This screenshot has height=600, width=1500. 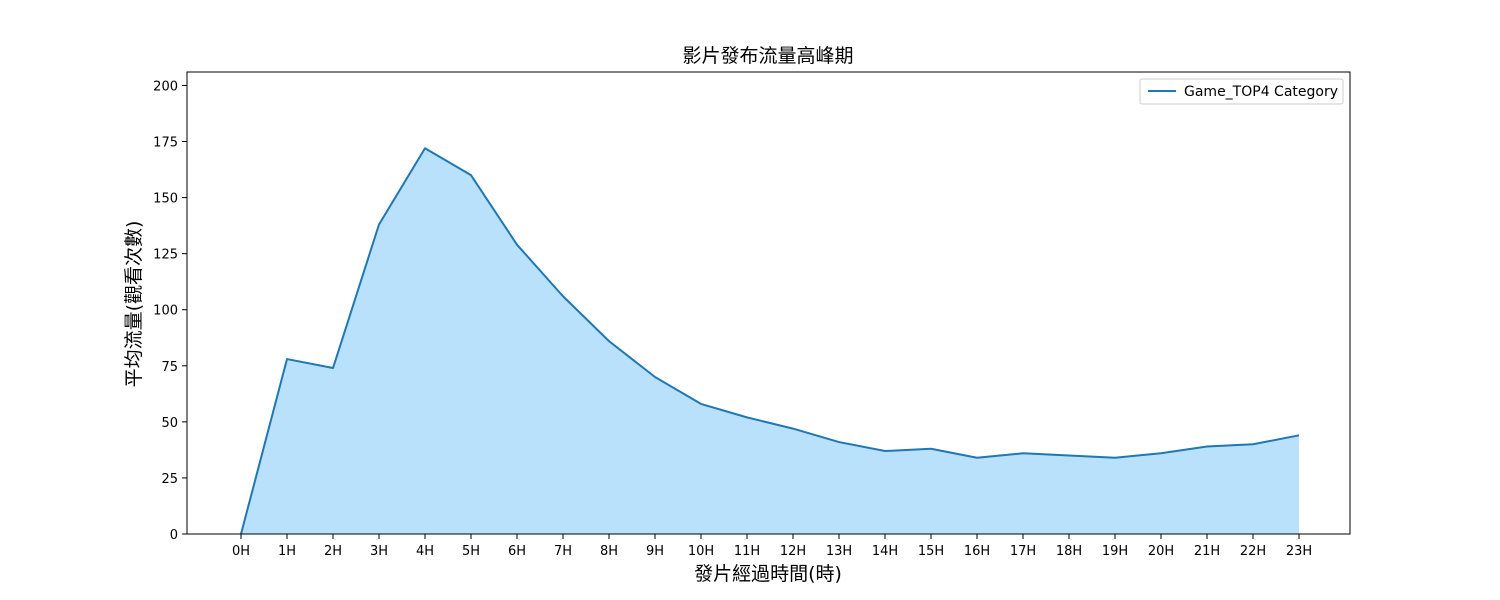 What do you see at coordinates (165, 311) in the screenshot?
I see `y-tick-label: 100` at bounding box center [165, 311].